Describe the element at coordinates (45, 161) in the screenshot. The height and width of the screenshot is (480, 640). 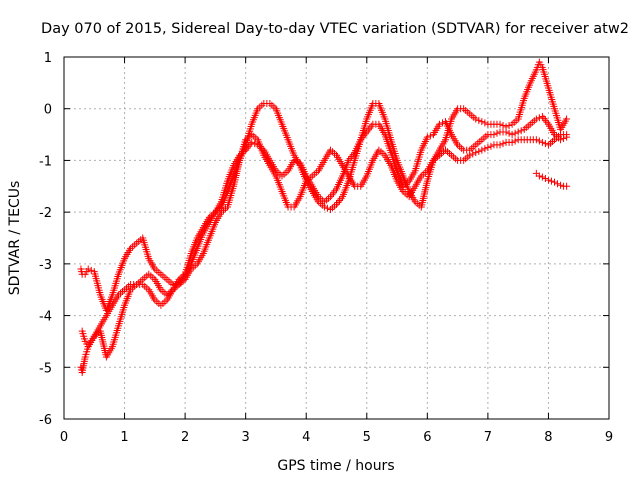
I see `y-tick-label: -1` at that location.